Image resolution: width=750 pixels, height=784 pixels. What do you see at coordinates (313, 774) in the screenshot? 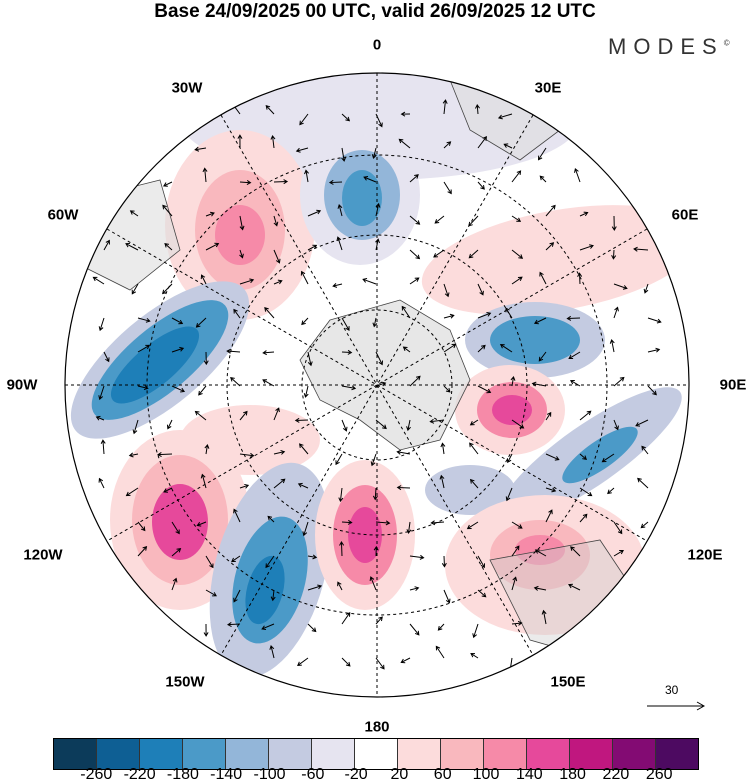
I see `colorbar-label: -60` at bounding box center [313, 774].